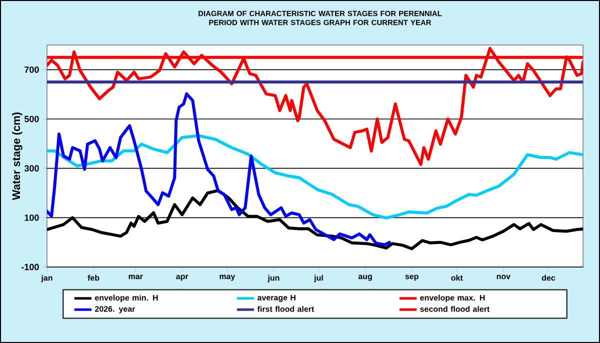 The image size is (600, 343). Describe the element at coordinates (135, 277) in the screenshot. I see `x-tick-label: mar` at that location.